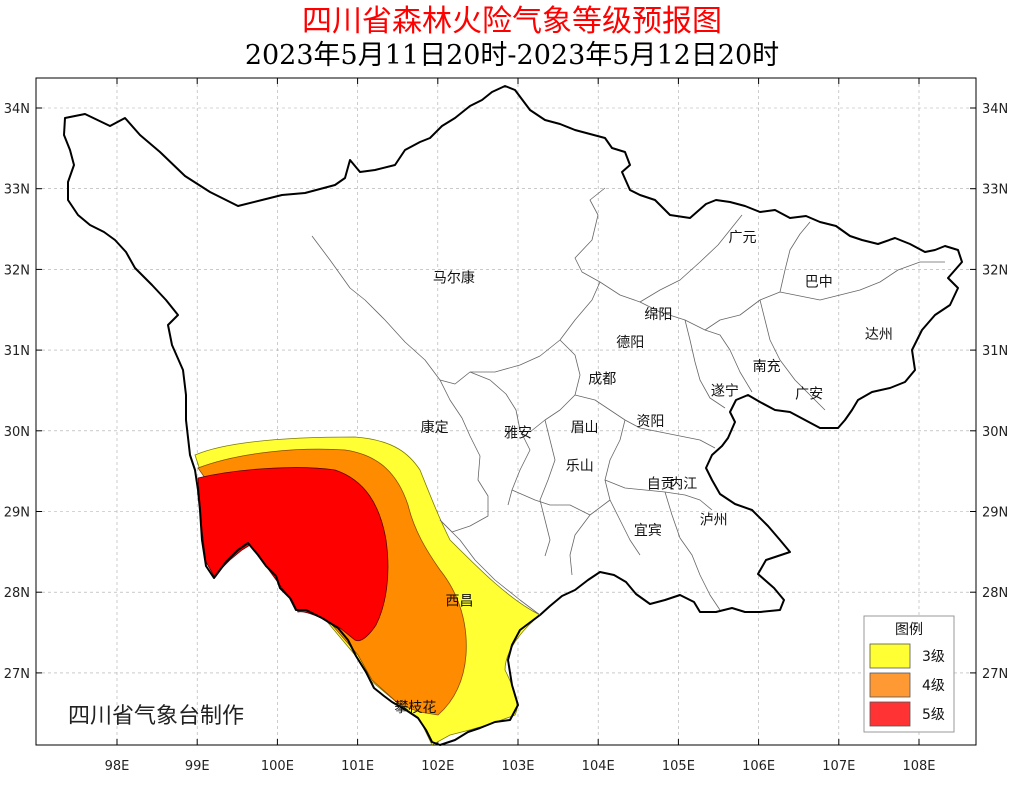 This screenshot has height=785, width=1024. What do you see at coordinates (454, 277) in the screenshot?
I see `city-label: 马尔康` at bounding box center [454, 277].